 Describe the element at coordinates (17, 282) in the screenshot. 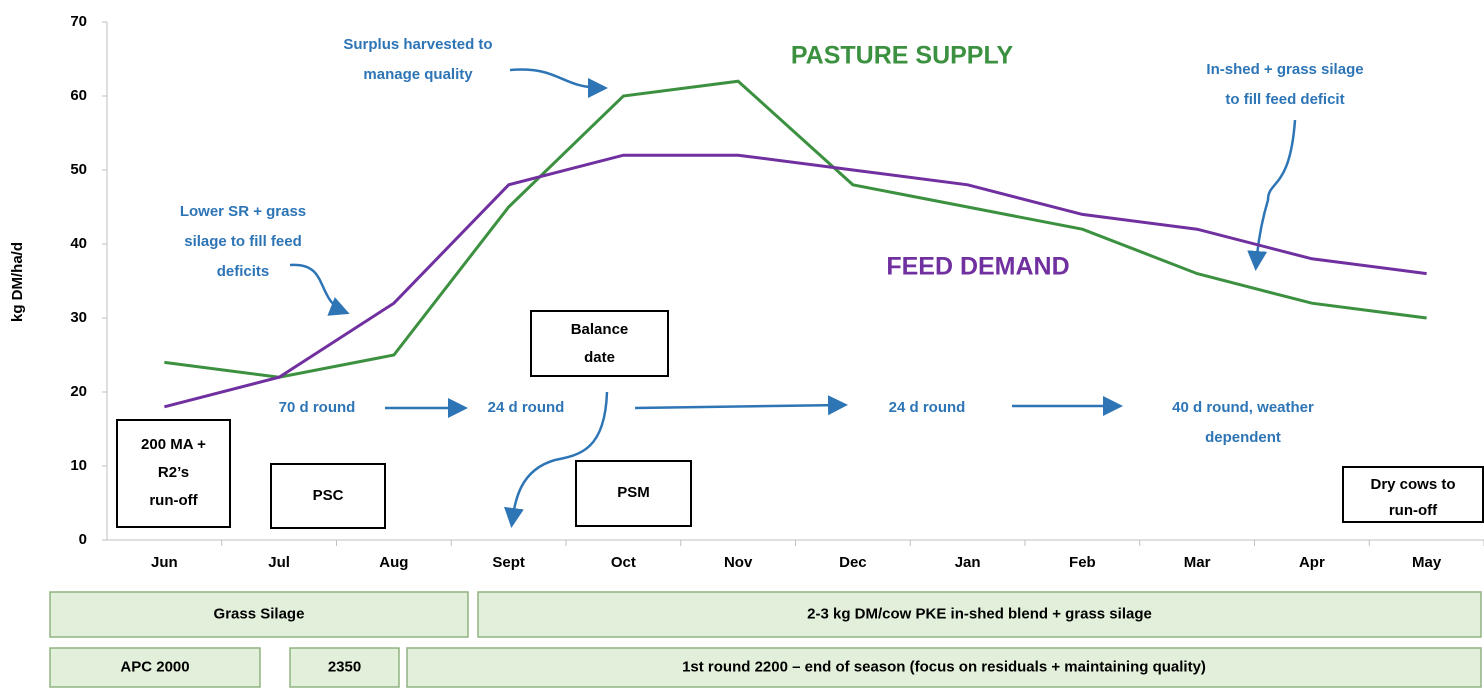

I see `y-axis-label: kg DM/ha/d` at that location.